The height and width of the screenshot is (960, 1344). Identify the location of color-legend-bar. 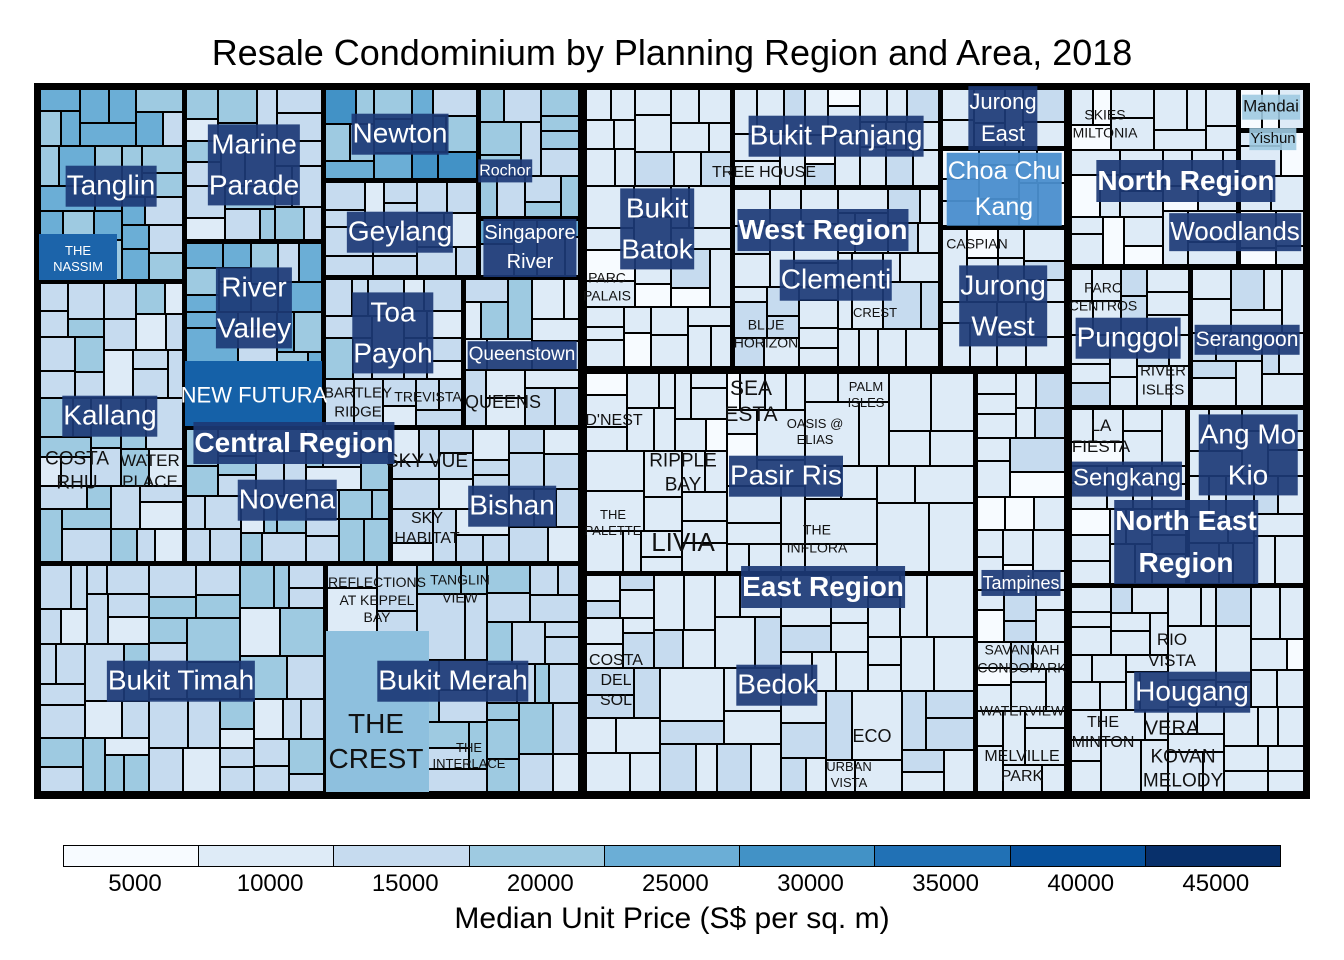
(672, 856).